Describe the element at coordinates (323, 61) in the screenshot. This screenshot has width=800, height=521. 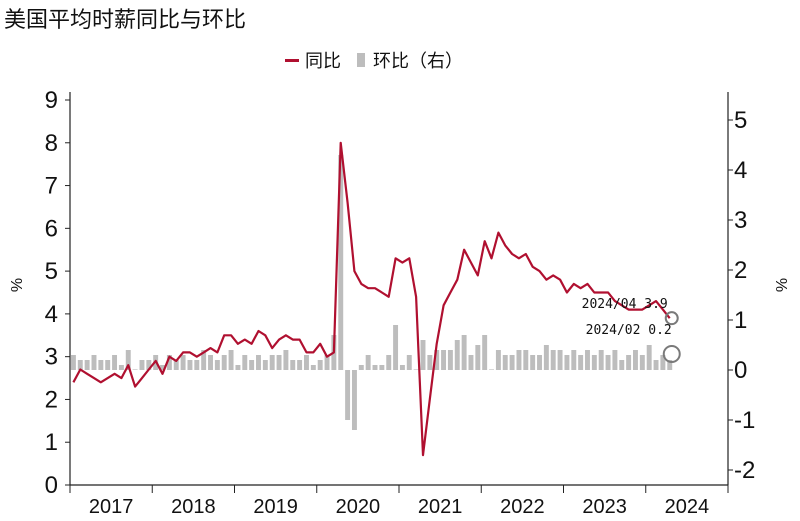
I see `legend-label-yoy: 同比` at that location.